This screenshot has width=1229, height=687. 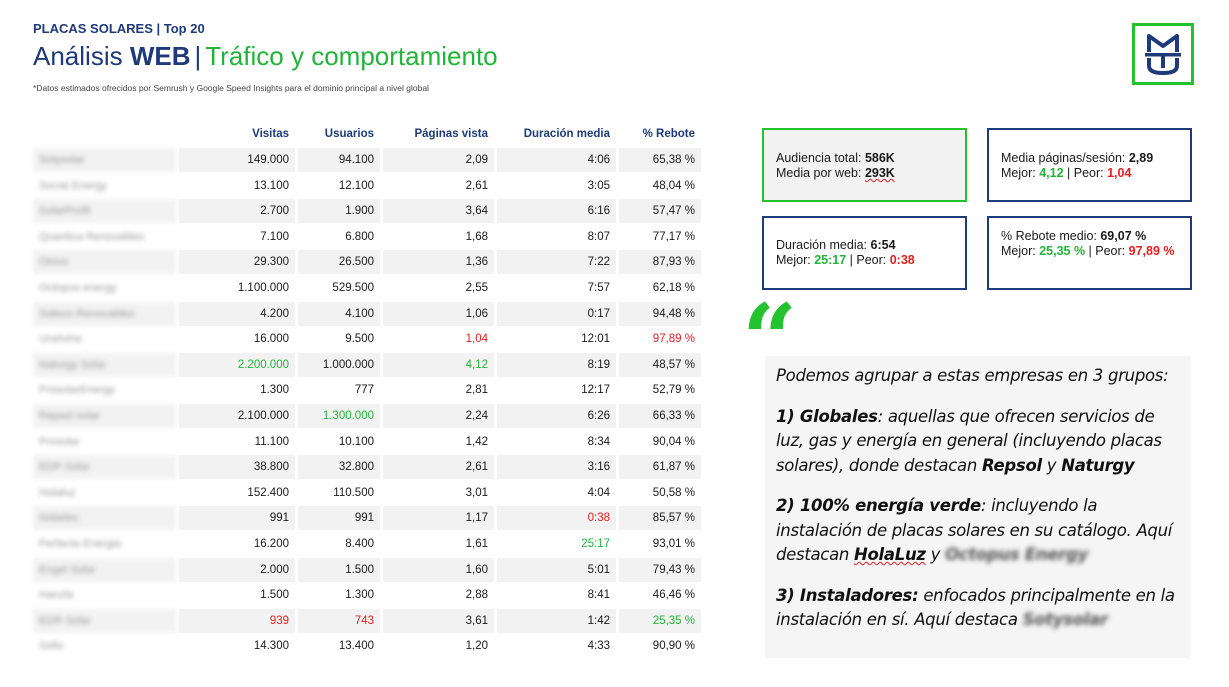 I want to click on cell-duracion: 4:04, so click(x=598, y=492).